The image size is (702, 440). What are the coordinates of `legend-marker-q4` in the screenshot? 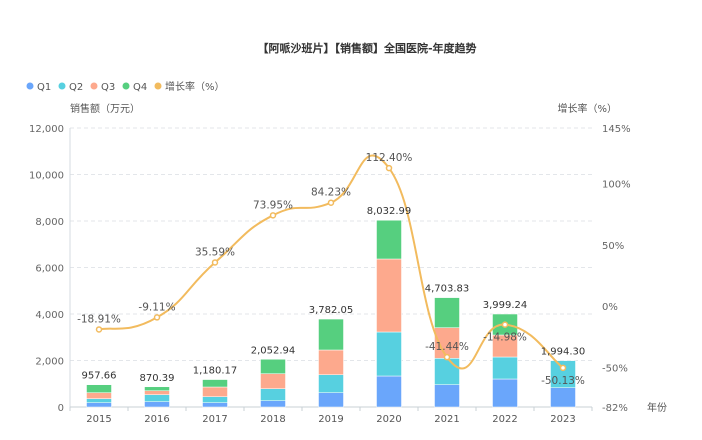 It's located at (126, 86).